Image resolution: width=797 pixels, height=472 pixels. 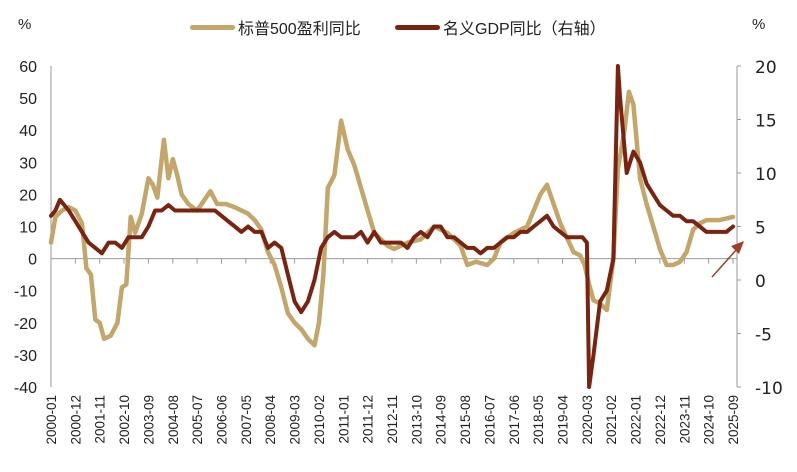 I want to click on legend-label-sp500: 标普500盈利同比, so click(x=299, y=29).